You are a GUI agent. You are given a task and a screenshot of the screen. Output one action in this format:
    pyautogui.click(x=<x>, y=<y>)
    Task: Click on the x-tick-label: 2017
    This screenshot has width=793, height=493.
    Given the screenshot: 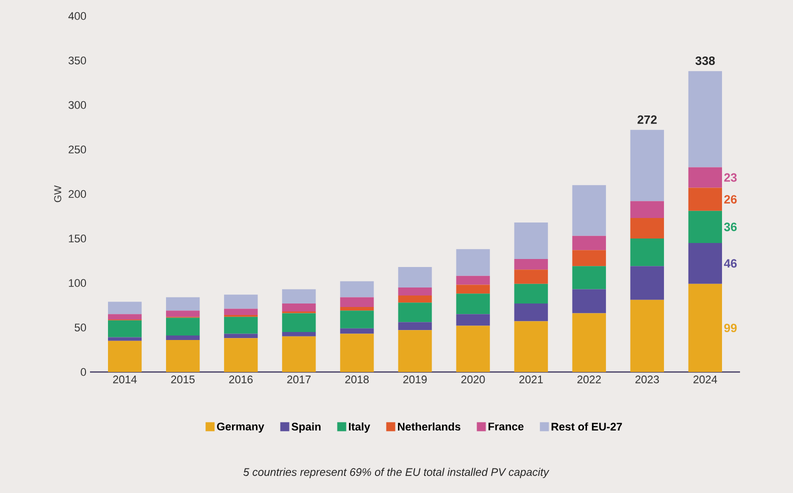 What is the action you would take?
    pyautogui.click(x=299, y=380)
    